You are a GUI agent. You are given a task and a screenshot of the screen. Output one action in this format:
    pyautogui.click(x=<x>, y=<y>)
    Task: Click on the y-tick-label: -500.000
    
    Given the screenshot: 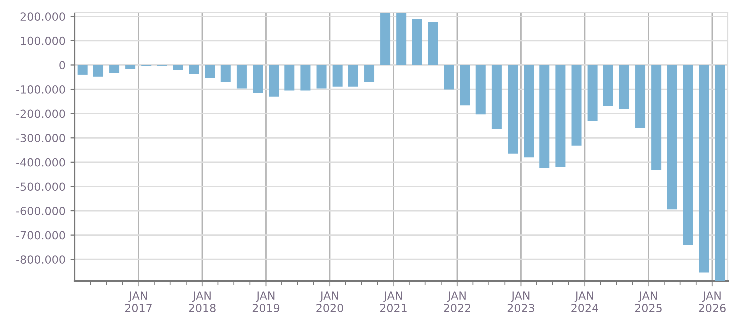 What is the action you would take?
    pyautogui.click(x=41, y=187)
    